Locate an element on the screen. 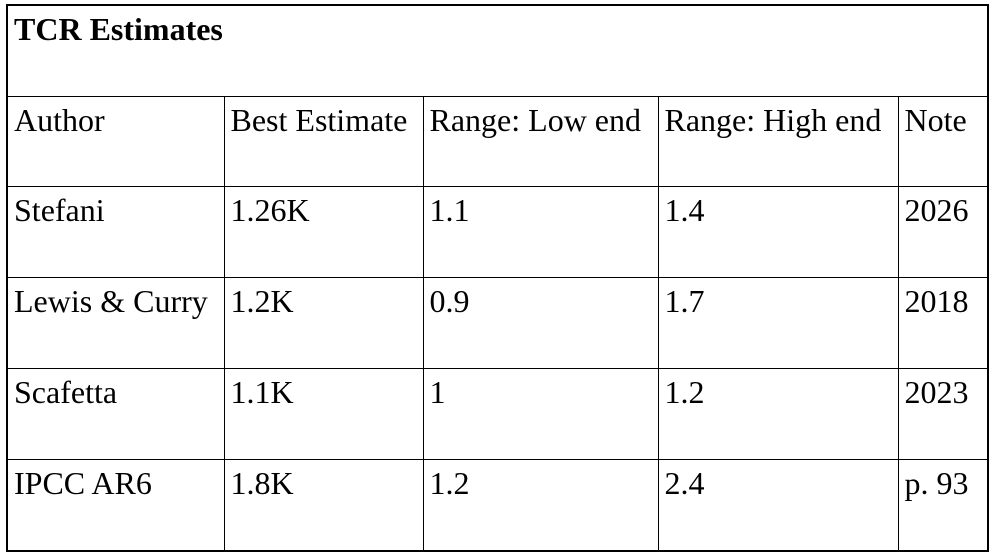  cell-best-estimate: 1.2K is located at coordinates (323, 323).